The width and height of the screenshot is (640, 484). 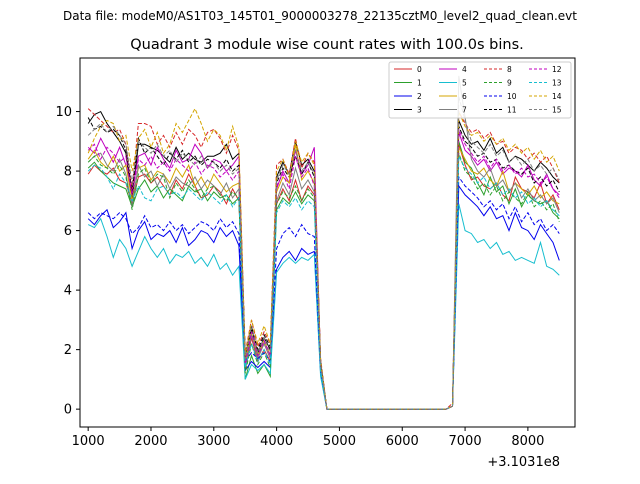 What do you see at coordinates (419, 83) in the screenshot?
I see `legend-label-1: 1` at bounding box center [419, 83].